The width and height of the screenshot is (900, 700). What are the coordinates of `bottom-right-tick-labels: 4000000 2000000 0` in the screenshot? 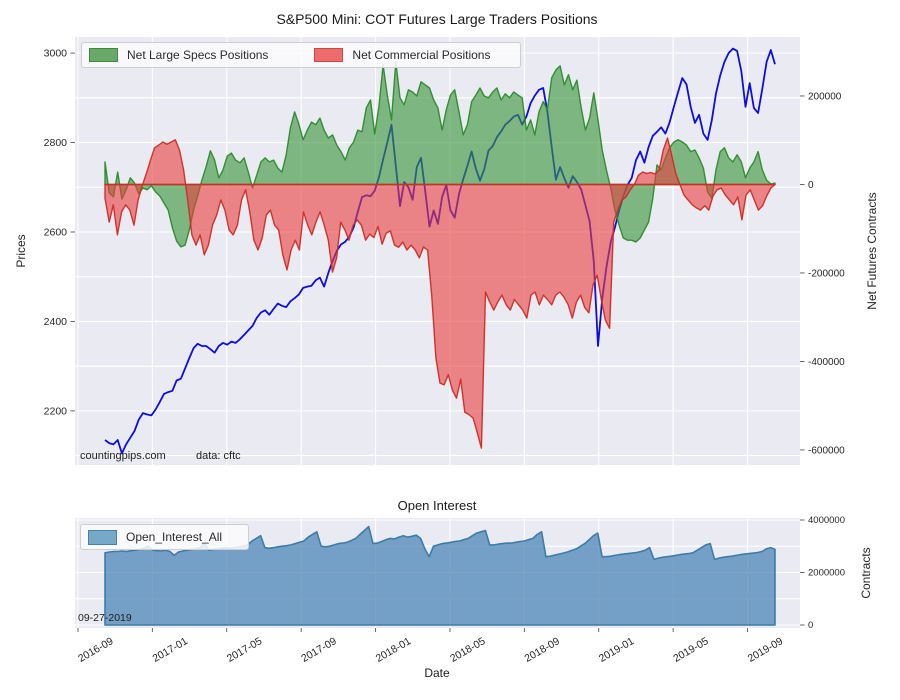 It's located at (826, 573).